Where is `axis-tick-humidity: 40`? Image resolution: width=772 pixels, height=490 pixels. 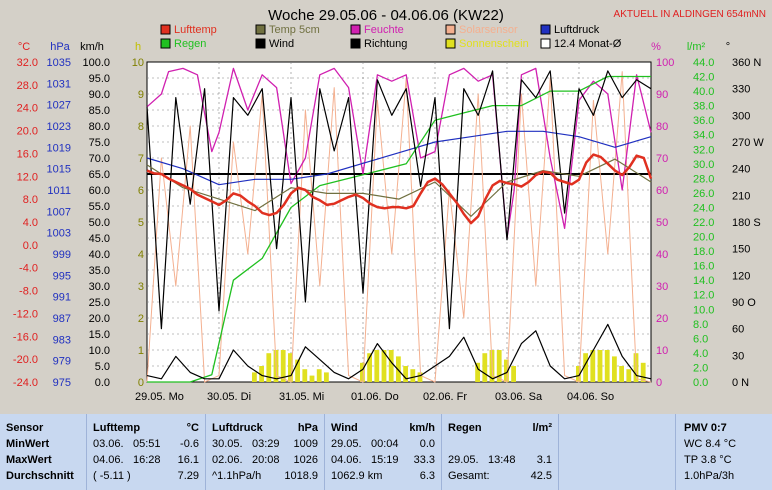 axis-tick-humidity: 40 is located at coordinates (662, 255).